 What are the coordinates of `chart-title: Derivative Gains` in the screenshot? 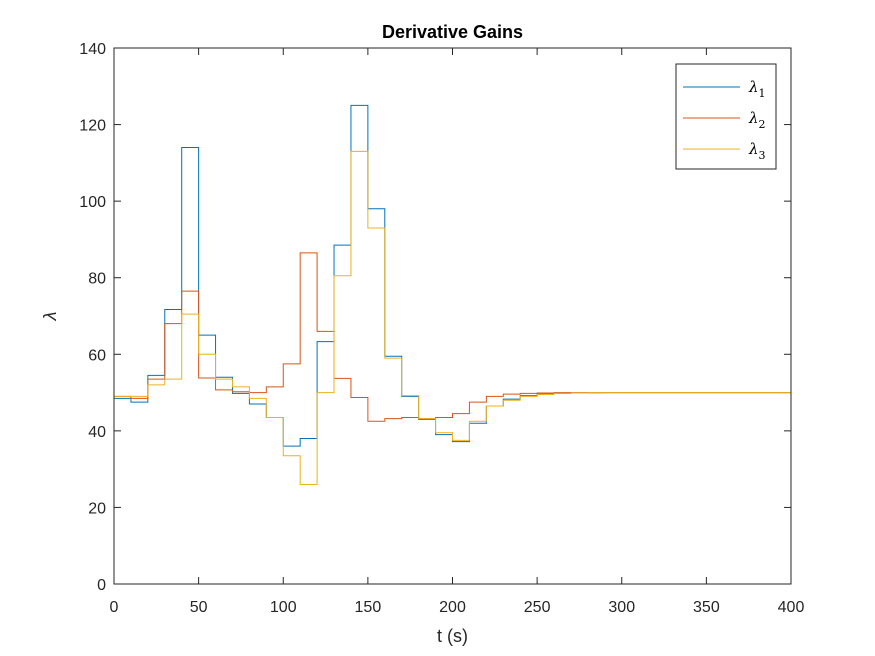 It's located at (452, 32).